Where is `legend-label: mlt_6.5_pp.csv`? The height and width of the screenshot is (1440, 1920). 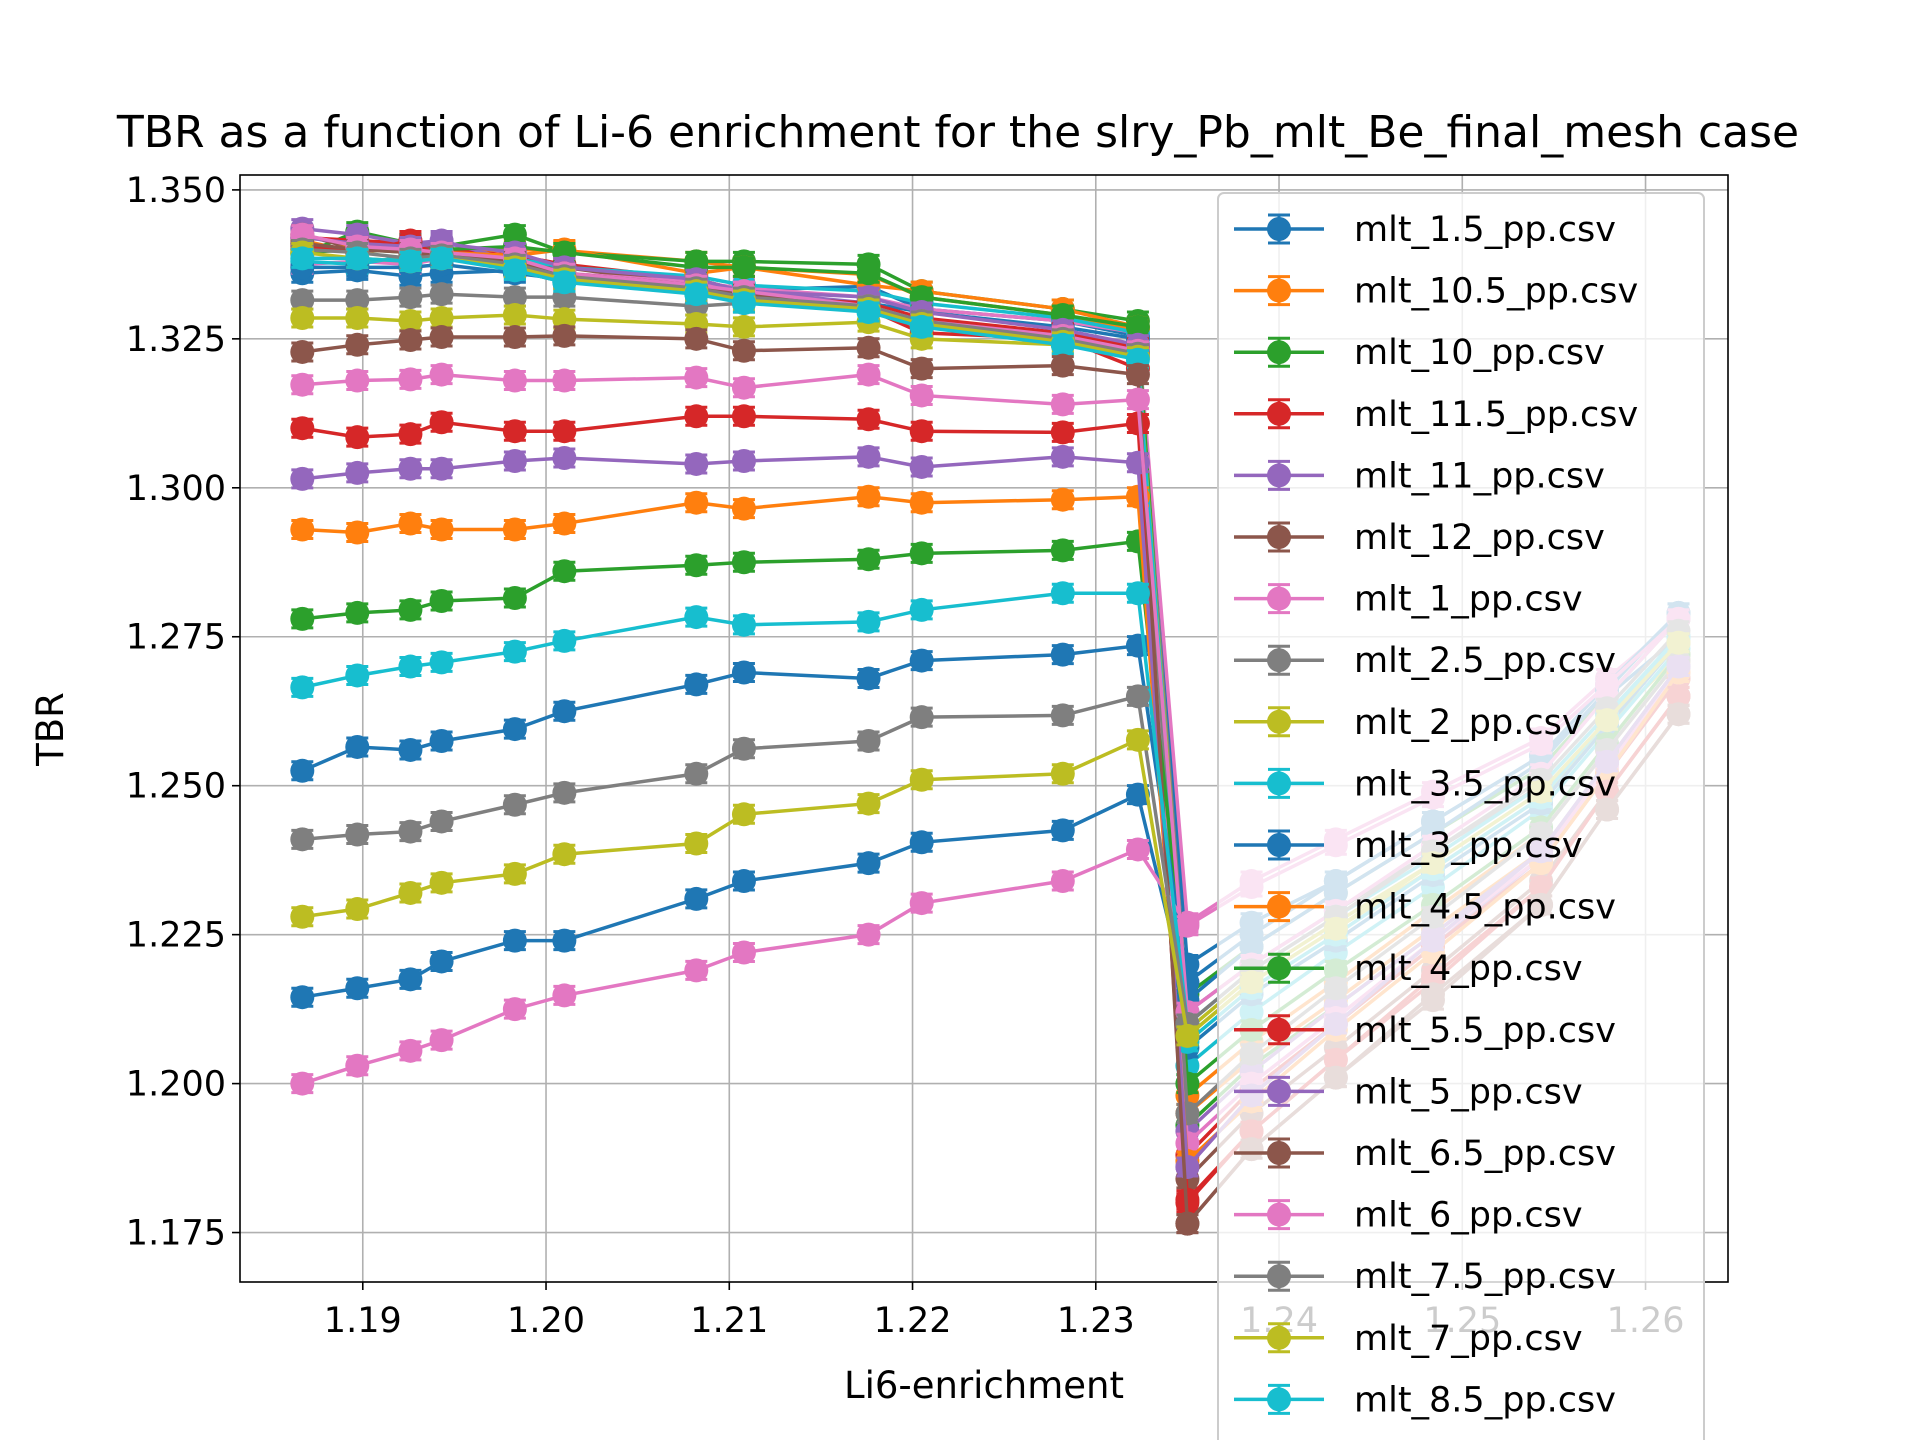 legend-label: mlt_6.5_pp.csv is located at coordinates (1485, 1154).